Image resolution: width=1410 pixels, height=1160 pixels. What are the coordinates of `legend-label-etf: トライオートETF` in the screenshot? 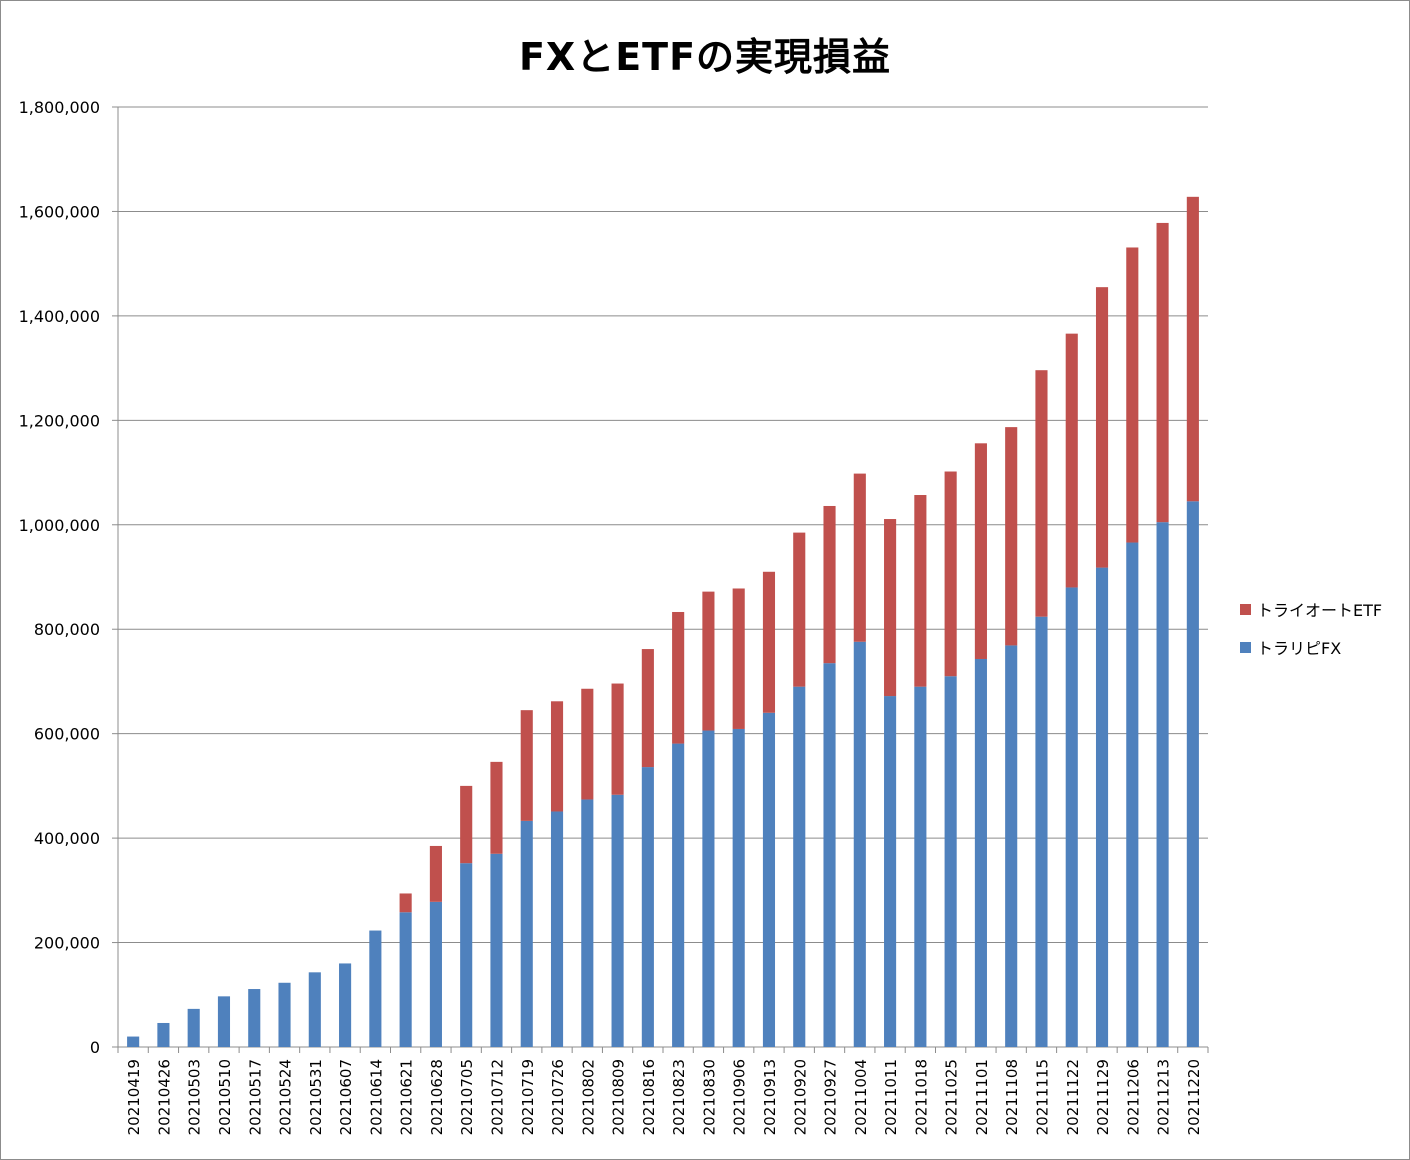 It's located at (1320, 610).